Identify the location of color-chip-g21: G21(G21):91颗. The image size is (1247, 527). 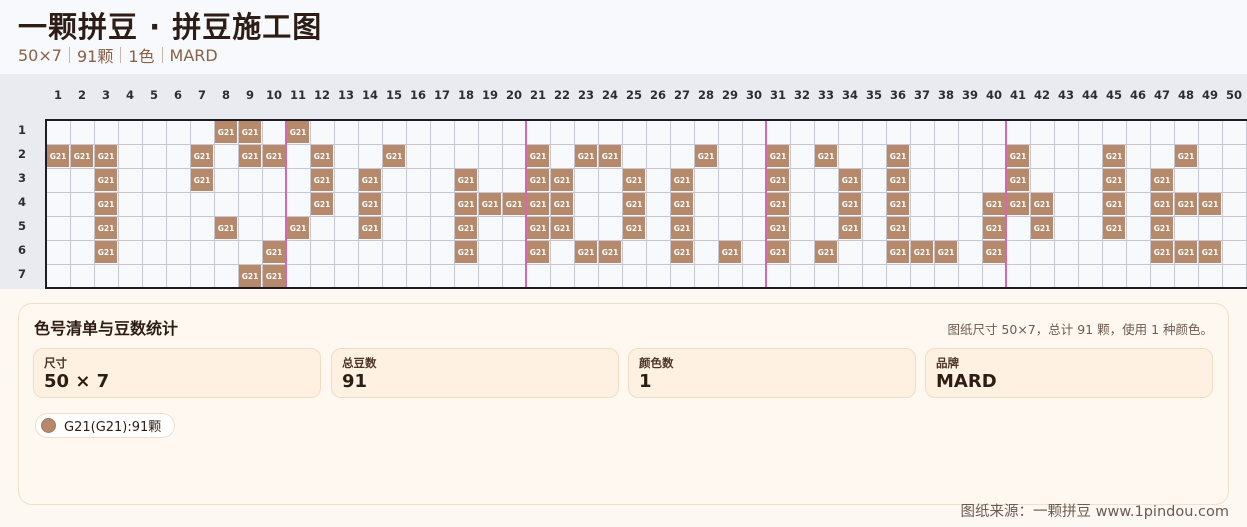
(105, 425).